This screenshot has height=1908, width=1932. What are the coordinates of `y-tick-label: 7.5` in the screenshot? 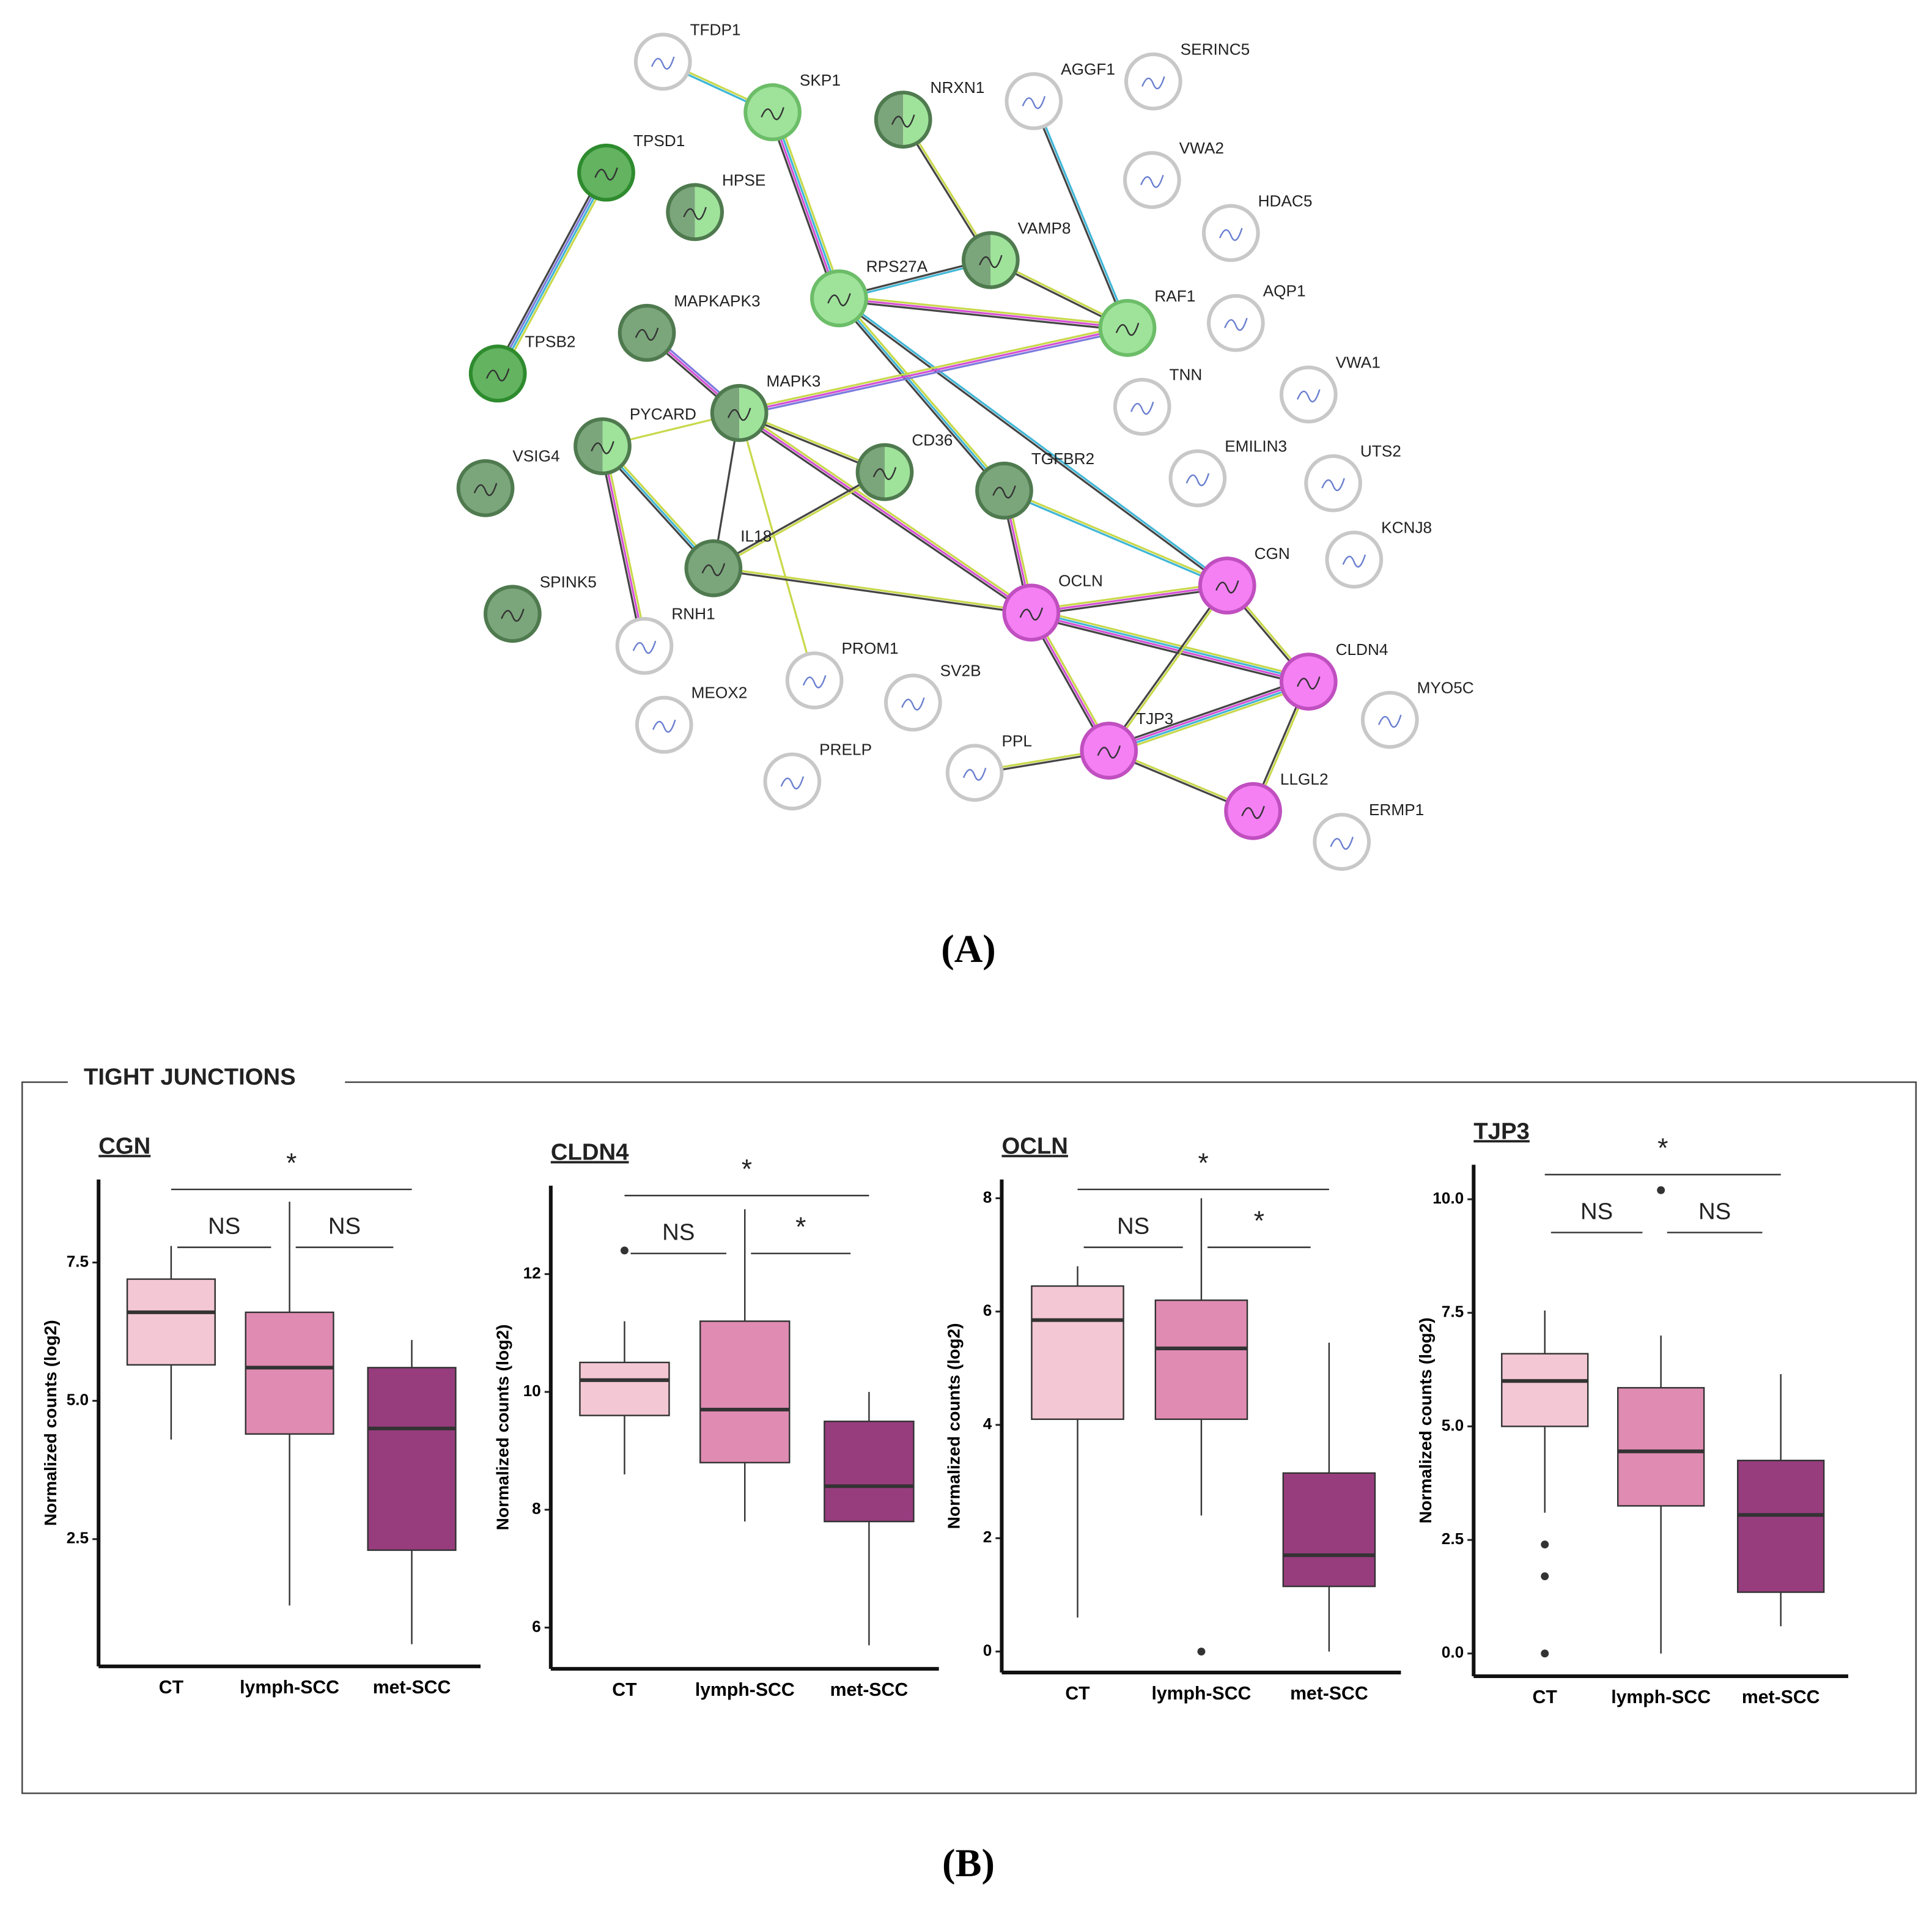 It's located at (78, 1261).